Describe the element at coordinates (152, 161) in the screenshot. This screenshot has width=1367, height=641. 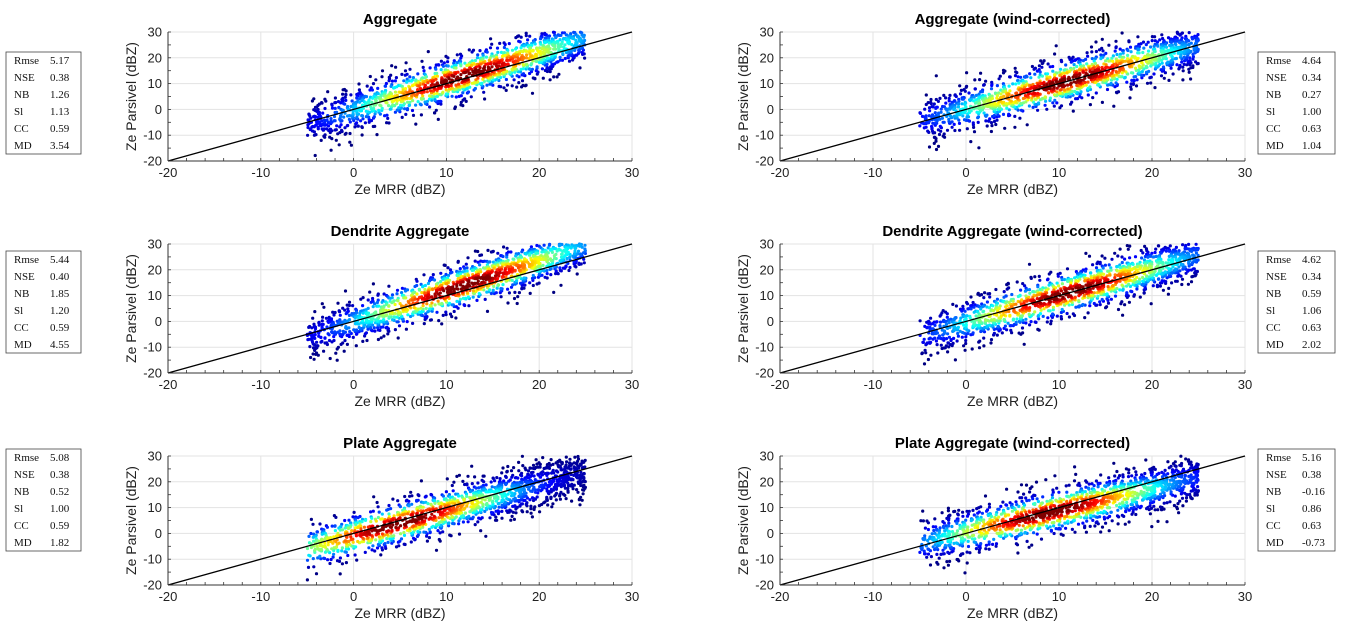
I see `y-tick-label: -20` at that location.